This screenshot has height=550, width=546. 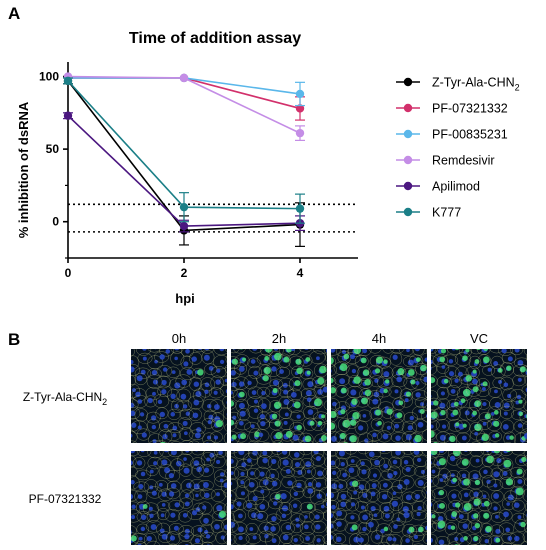 What do you see at coordinates (14, 339) in the screenshot?
I see `panel-b-label: B` at bounding box center [14, 339].